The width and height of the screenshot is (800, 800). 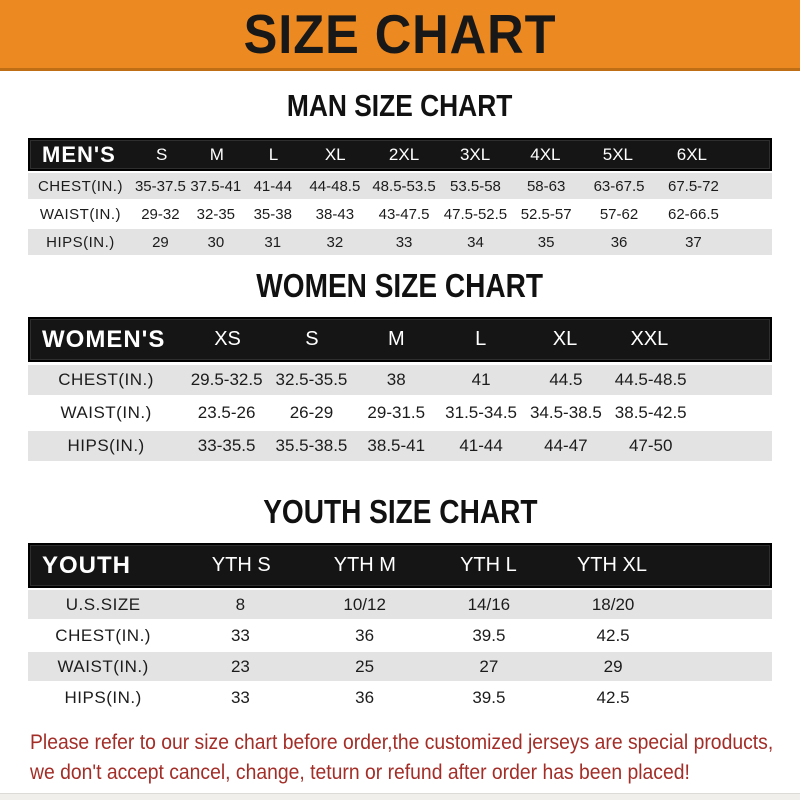 I want to click on table-cell: 29, so click(x=160, y=242).